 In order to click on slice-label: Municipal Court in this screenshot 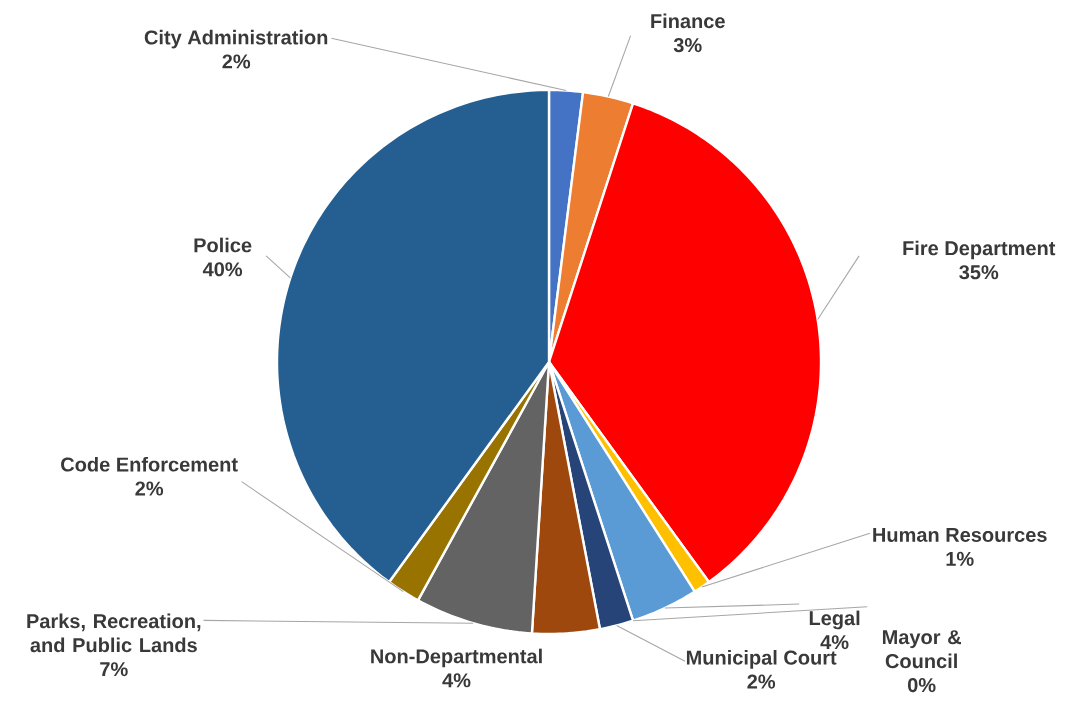, I will do `click(761, 659)`.